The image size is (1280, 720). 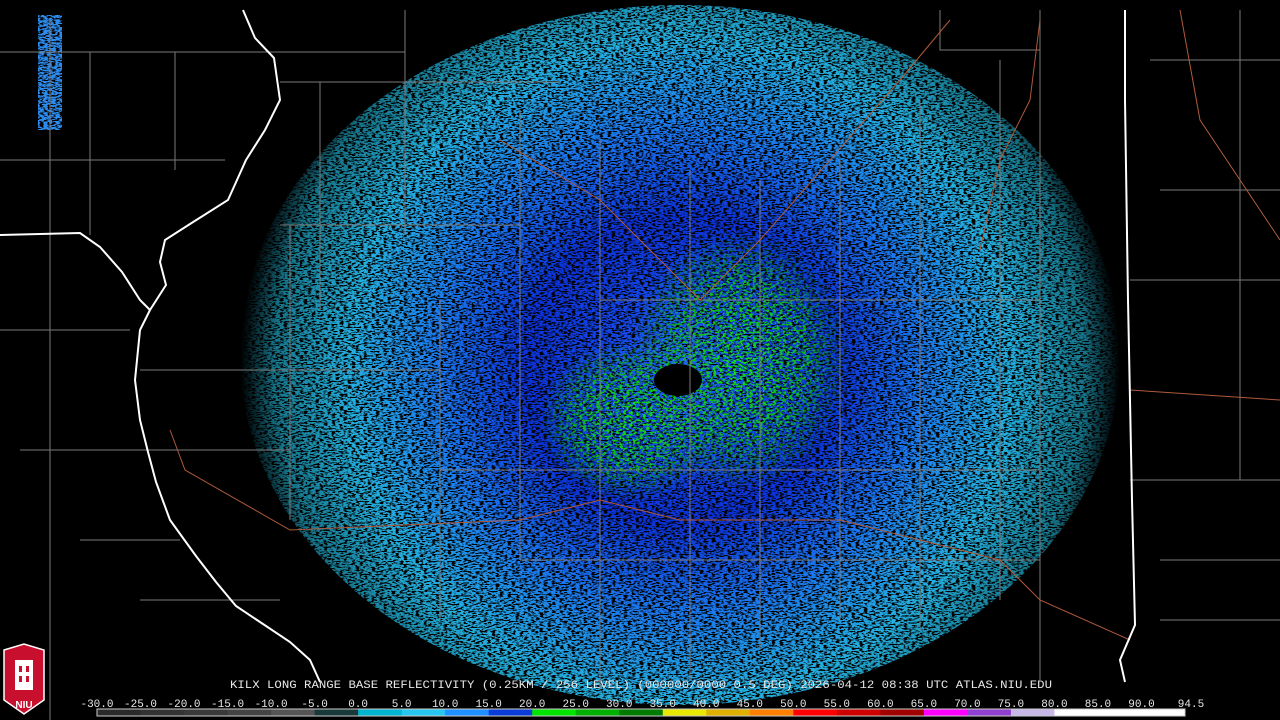 I want to click on scale-label: 85.0, so click(x=1098, y=705).